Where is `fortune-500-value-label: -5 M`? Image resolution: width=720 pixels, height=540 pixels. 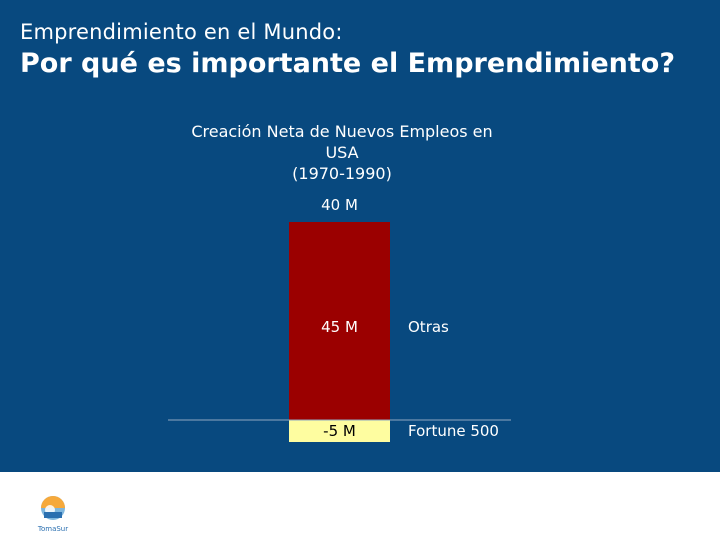
fortune-500-value-label: -5 M is located at coordinates (339, 431).